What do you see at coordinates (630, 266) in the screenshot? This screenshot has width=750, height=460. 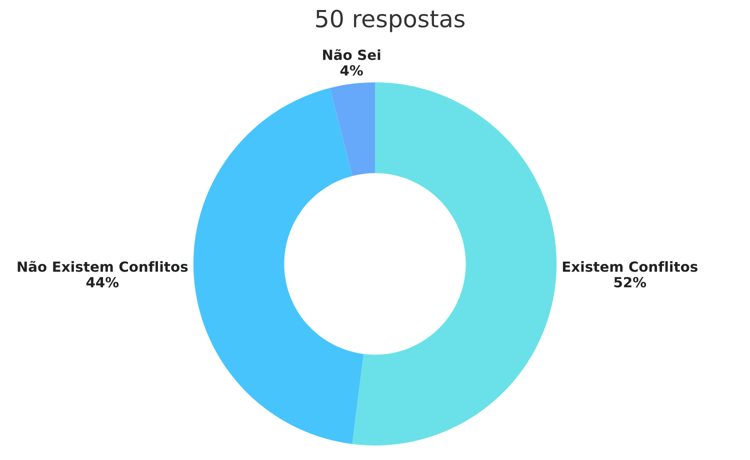 I see `slice-label: Existem Conflitos` at bounding box center [630, 266].